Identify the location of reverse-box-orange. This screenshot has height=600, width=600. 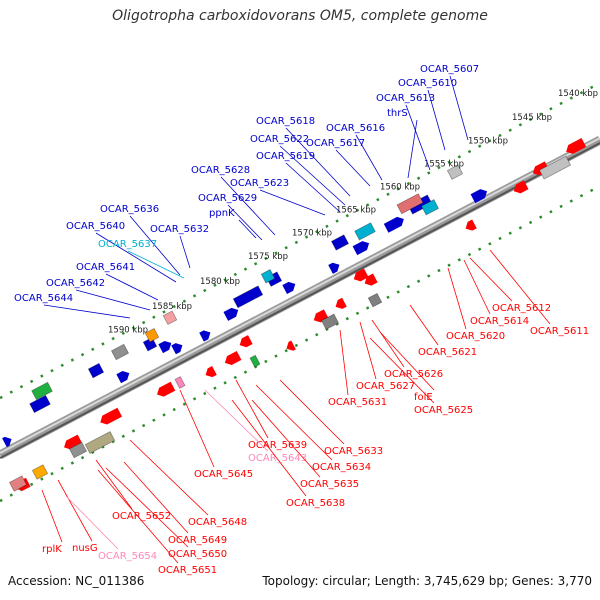
(40, 472).